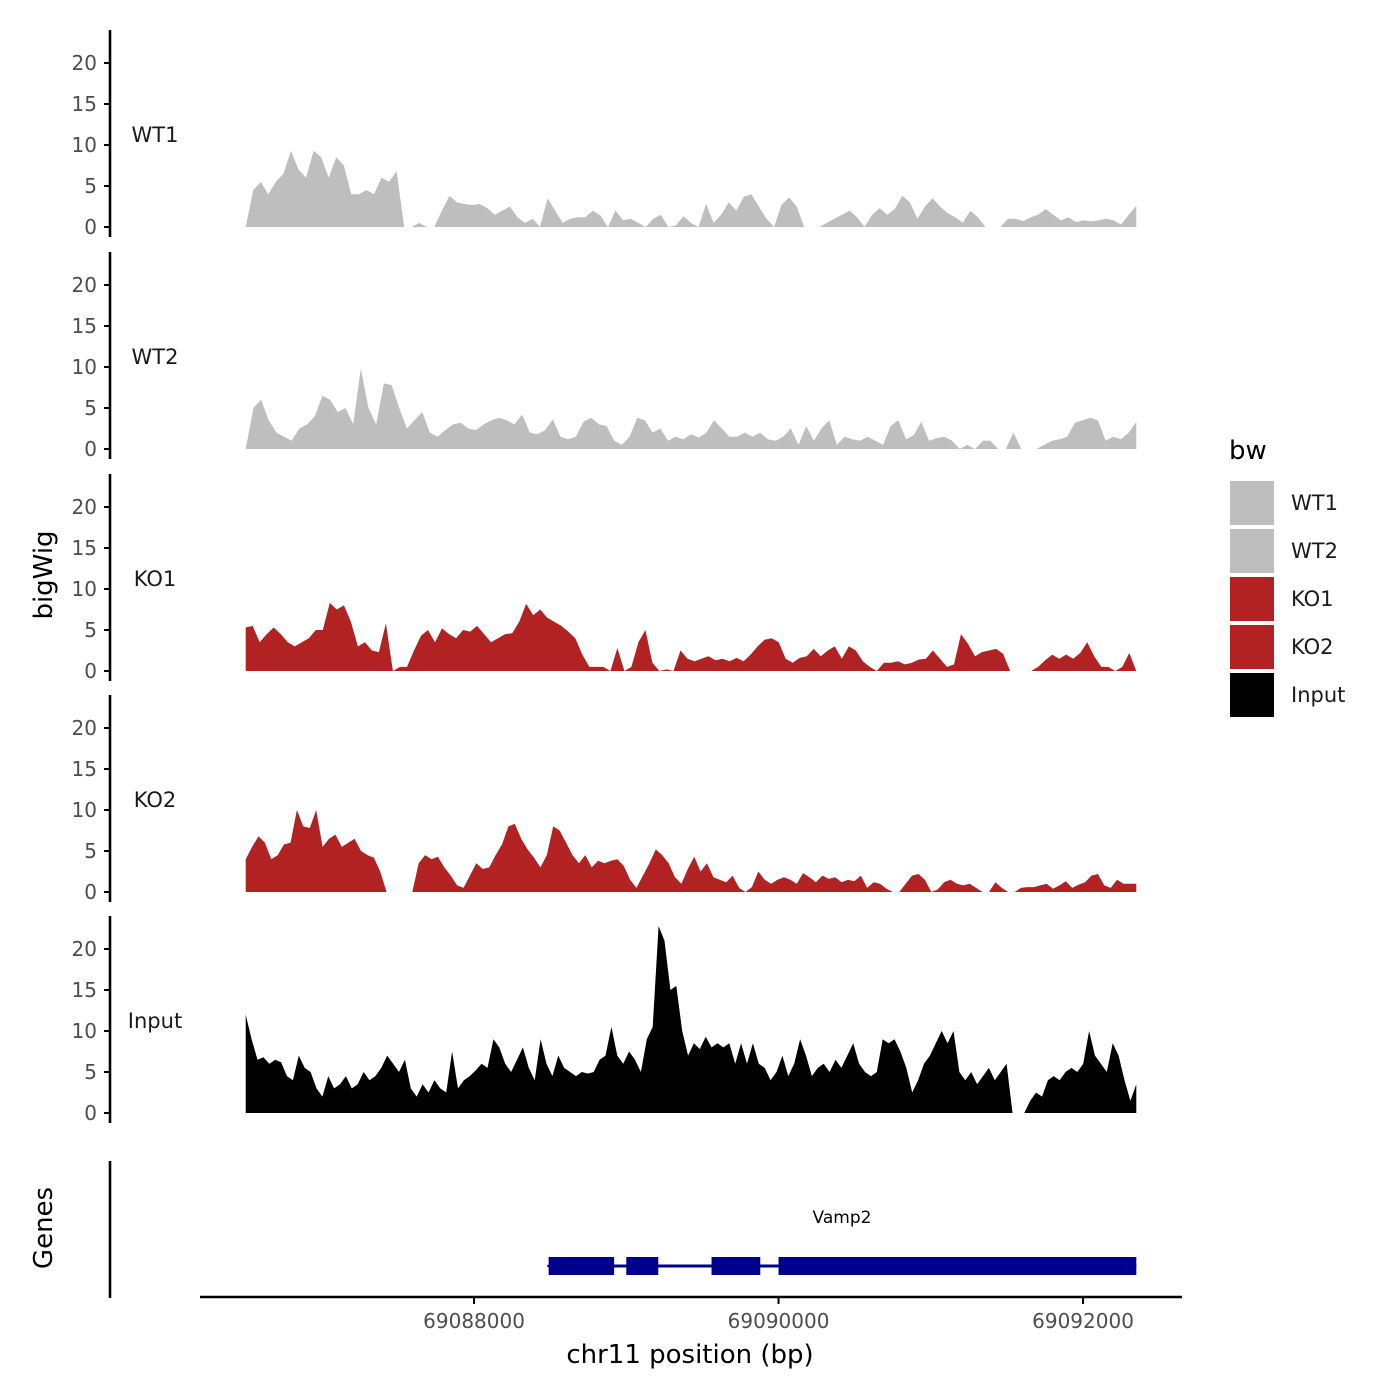 The image size is (1400, 1400). Describe the element at coordinates (622, 1229) in the screenshot. I see `gene-track: Vamp2` at that location.